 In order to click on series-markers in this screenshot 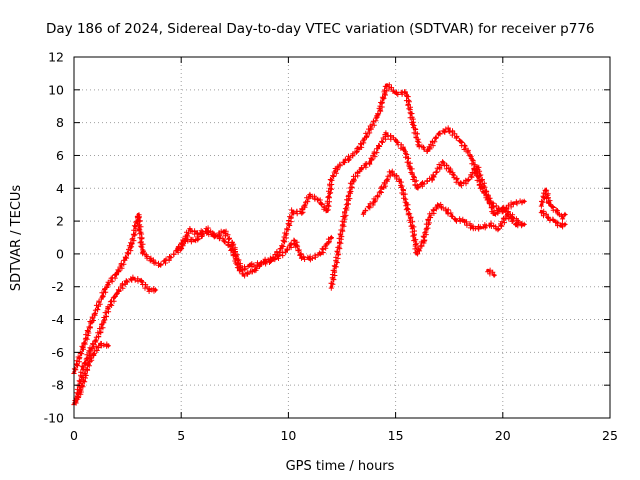, I will do `click(426, 210)`.